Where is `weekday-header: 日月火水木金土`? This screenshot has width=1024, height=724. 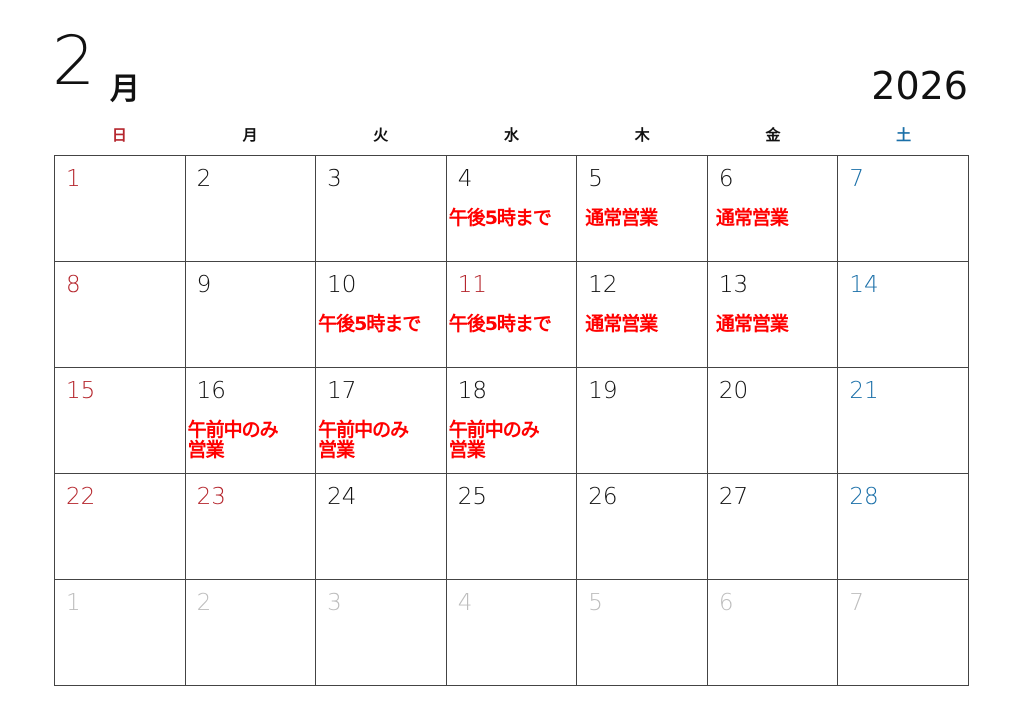
weekday-header: 日月火水木金土 is located at coordinates (511, 134).